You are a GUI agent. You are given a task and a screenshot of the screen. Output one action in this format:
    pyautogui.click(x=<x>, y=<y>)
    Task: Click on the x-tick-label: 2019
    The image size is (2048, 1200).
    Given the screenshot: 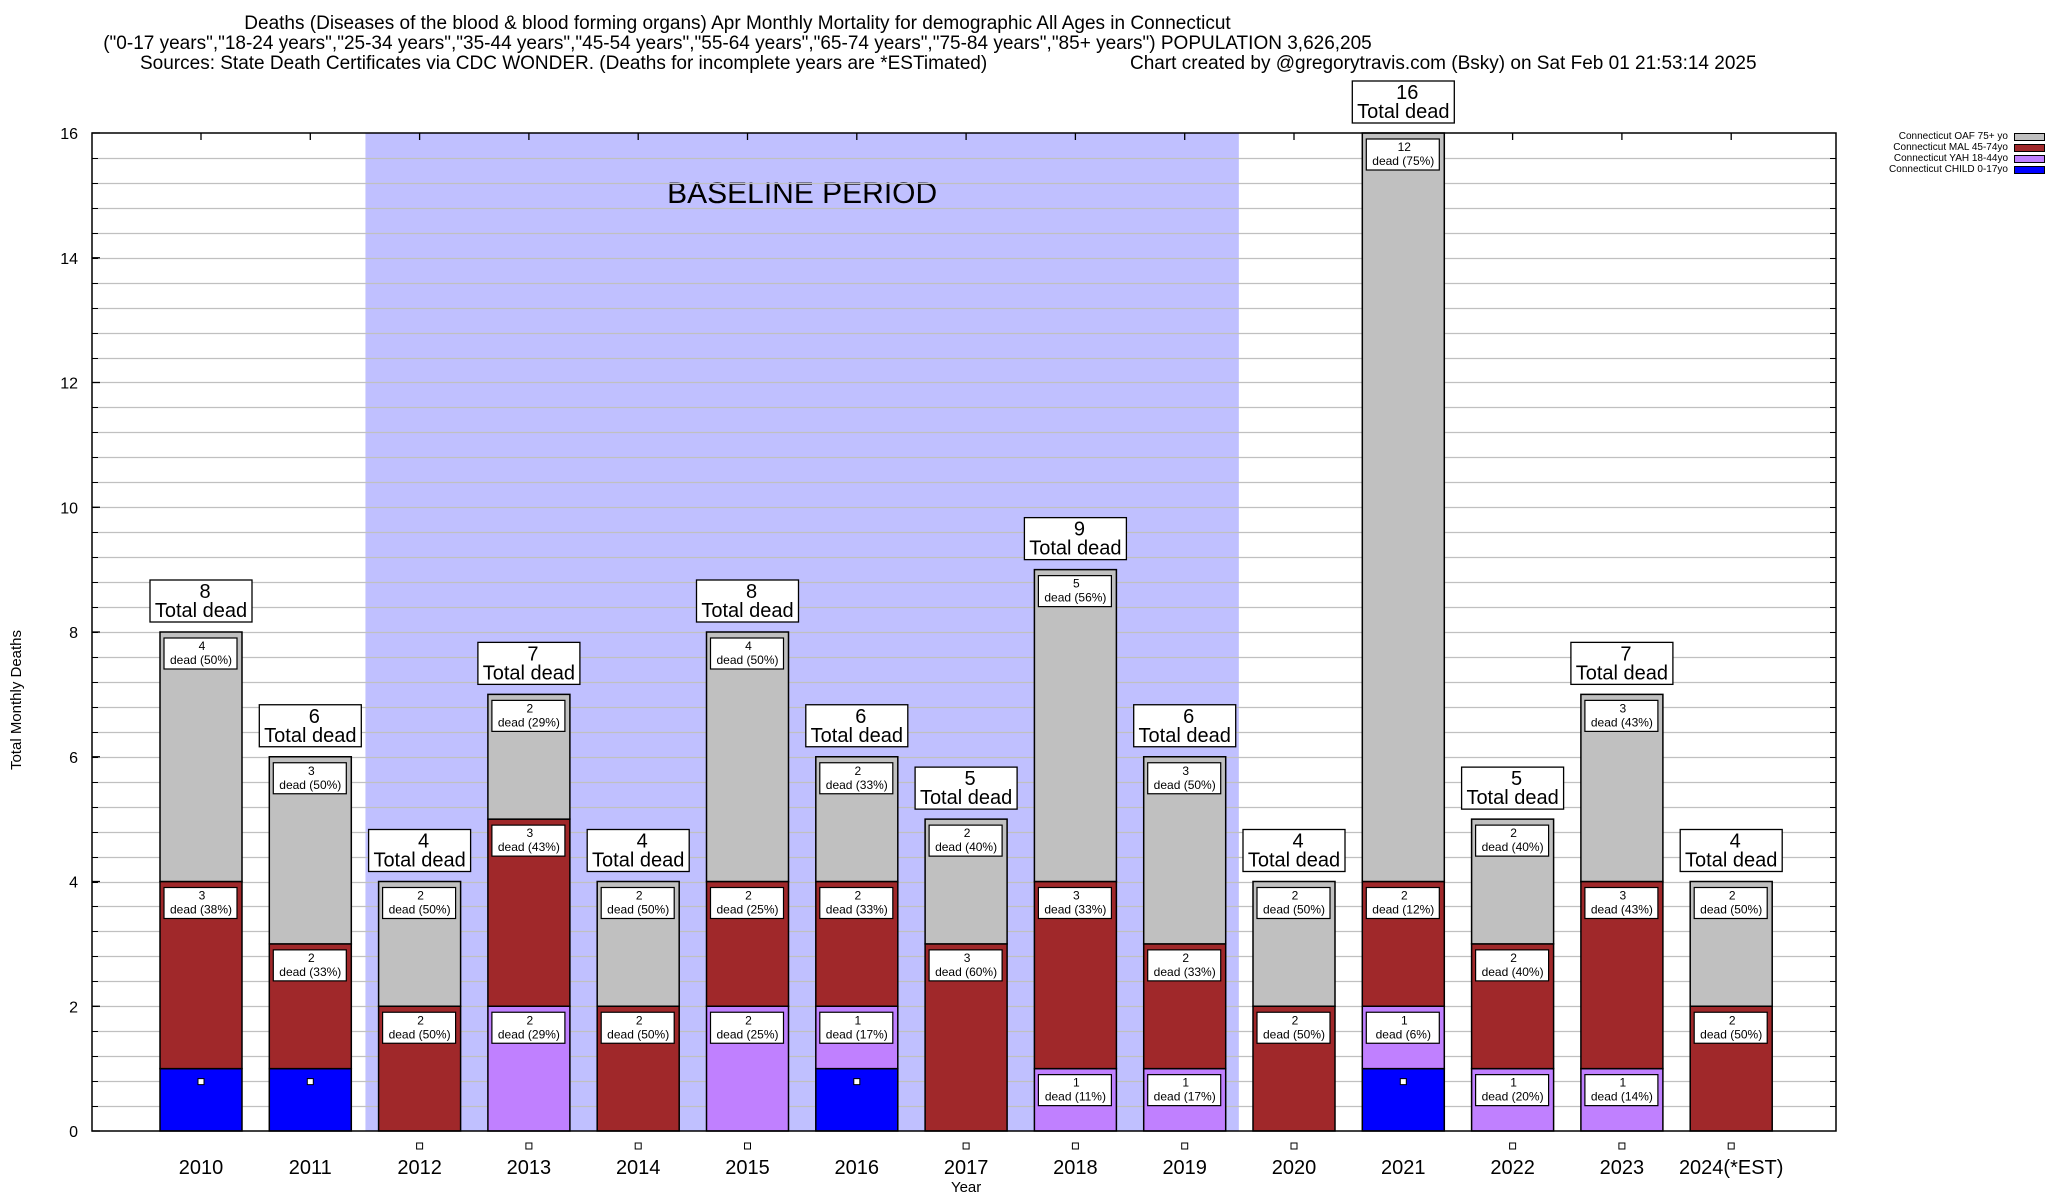 What is the action you would take?
    pyautogui.click(x=1184, y=1168)
    